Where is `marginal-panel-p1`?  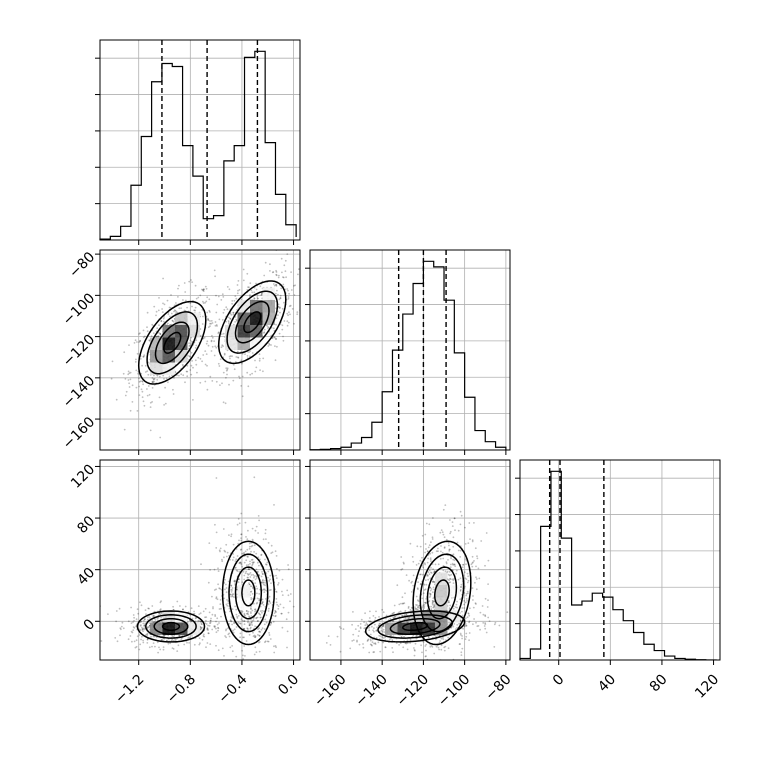
marginal-panel-p1 is located at coordinates (408, 352).